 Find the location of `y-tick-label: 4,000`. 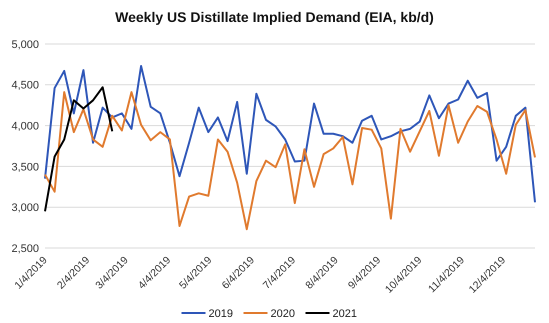

y-tick-label: 4,000 is located at coordinates (25, 126).